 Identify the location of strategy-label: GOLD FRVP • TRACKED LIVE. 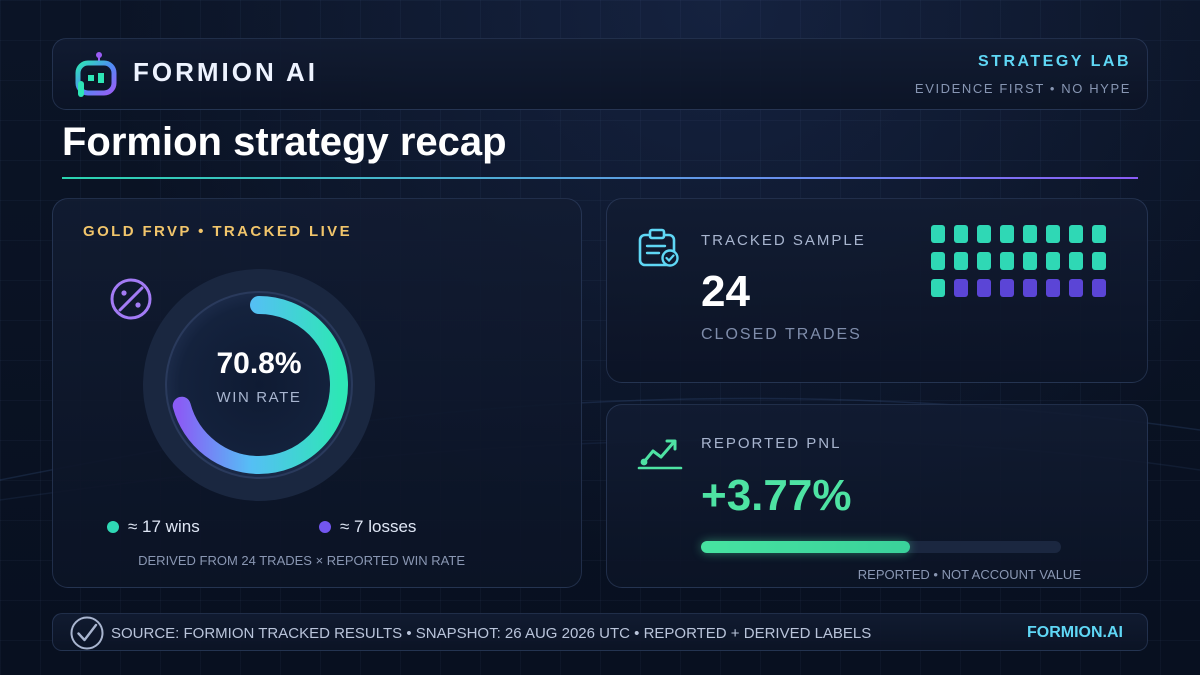
(217, 231).